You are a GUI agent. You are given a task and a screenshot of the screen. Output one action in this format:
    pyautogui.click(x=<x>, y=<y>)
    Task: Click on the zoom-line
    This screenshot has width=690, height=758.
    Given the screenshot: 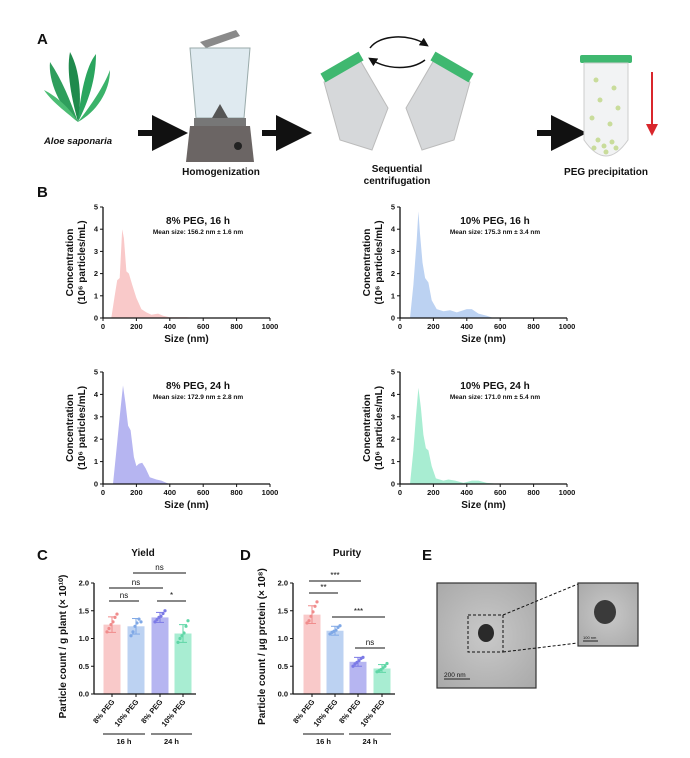 What is the action you would take?
    pyautogui.click(x=540, y=647)
    